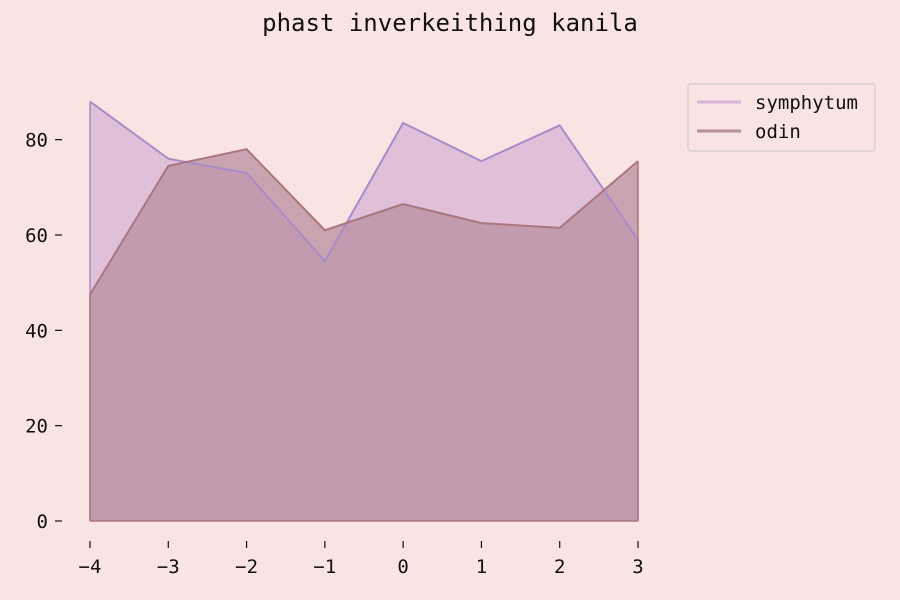 This screenshot has height=600, width=900. What do you see at coordinates (168, 567) in the screenshot?
I see `x-tick-label: −3` at bounding box center [168, 567].